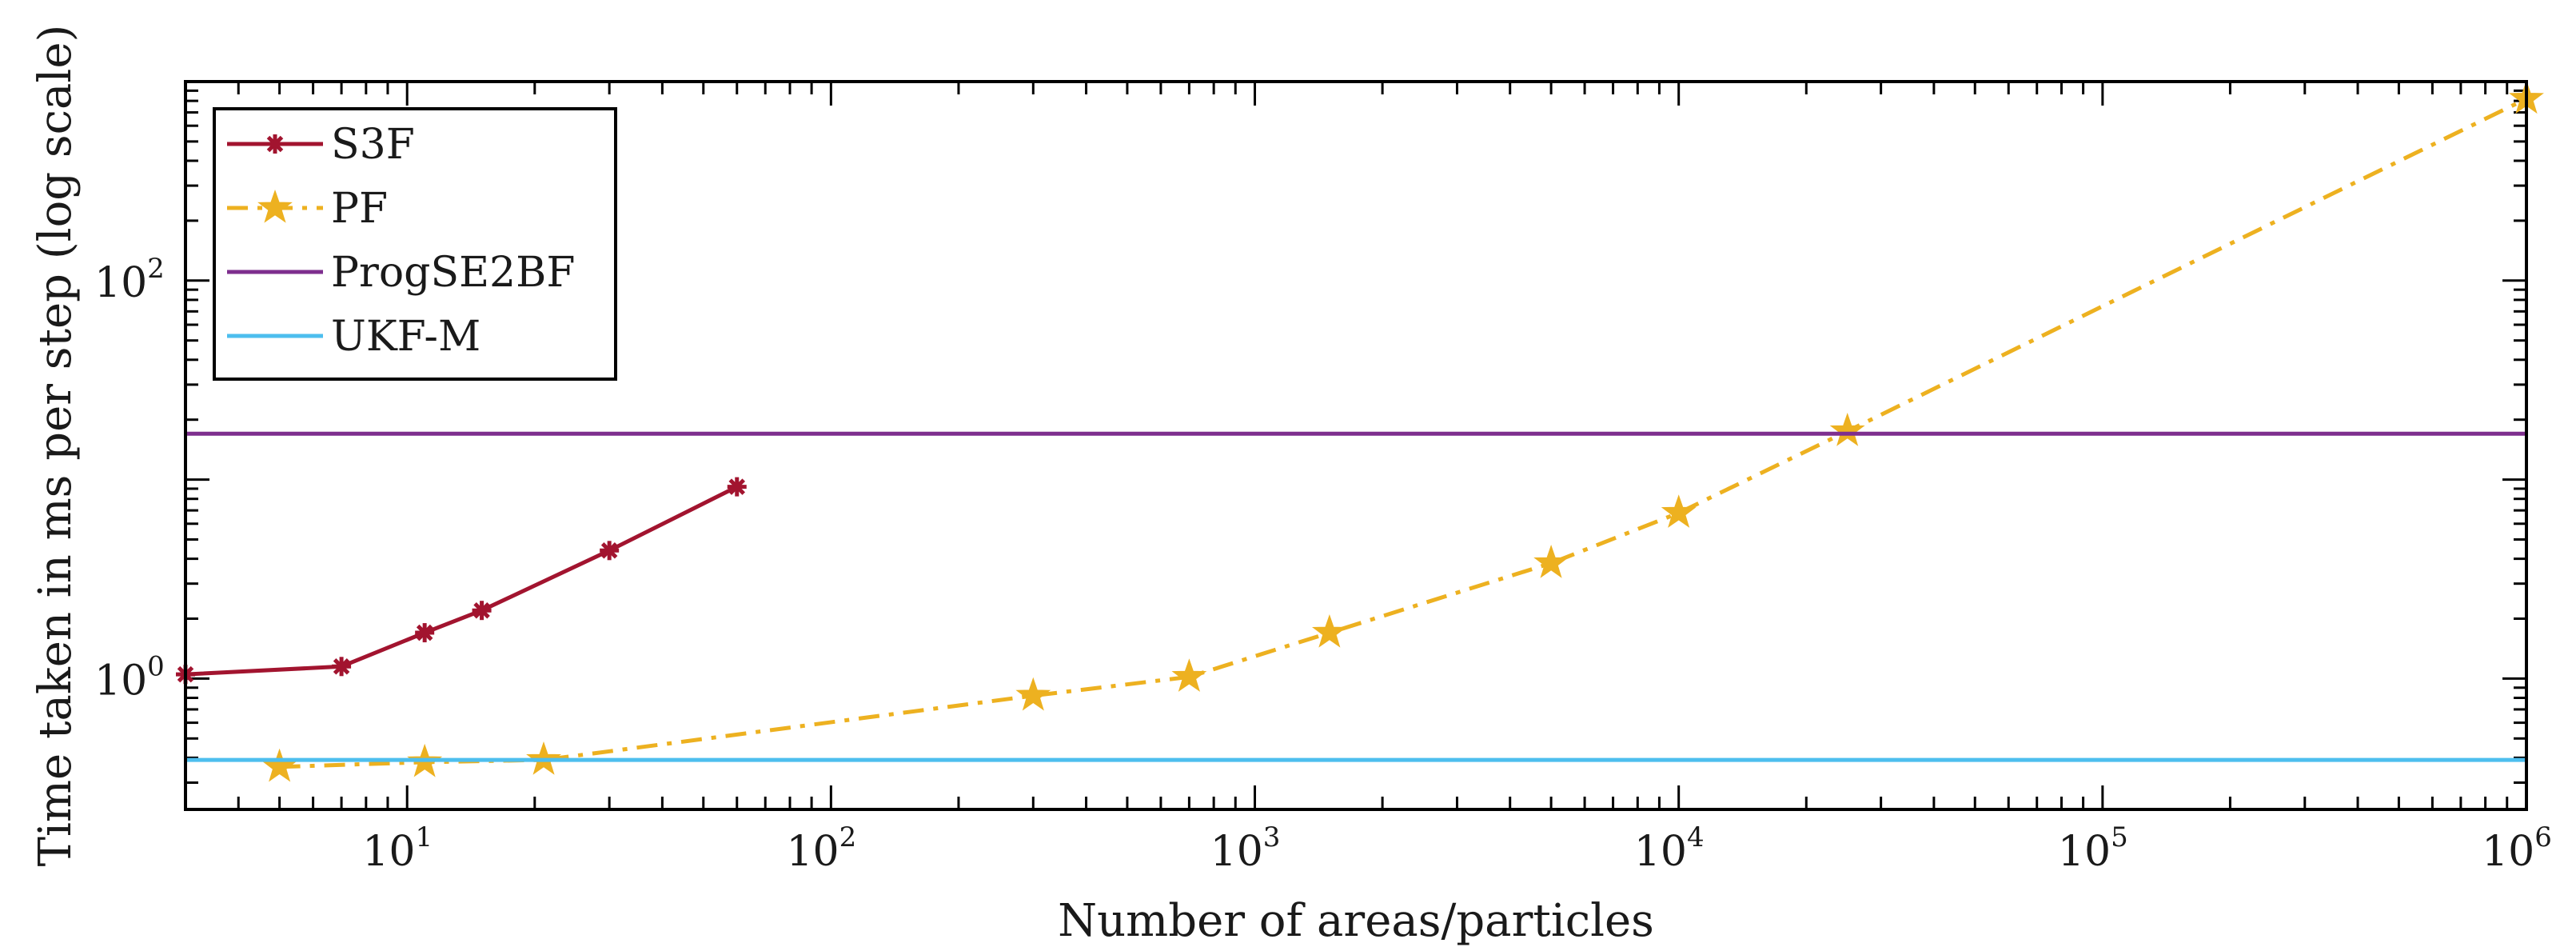 Image resolution: width=2576 pixels, height=951 pixels. What do you see at coordinates (1356, 921) in the screenshot?
I see `x-axis-title: Number of areas/particles` at bounding box center [1356, 921].